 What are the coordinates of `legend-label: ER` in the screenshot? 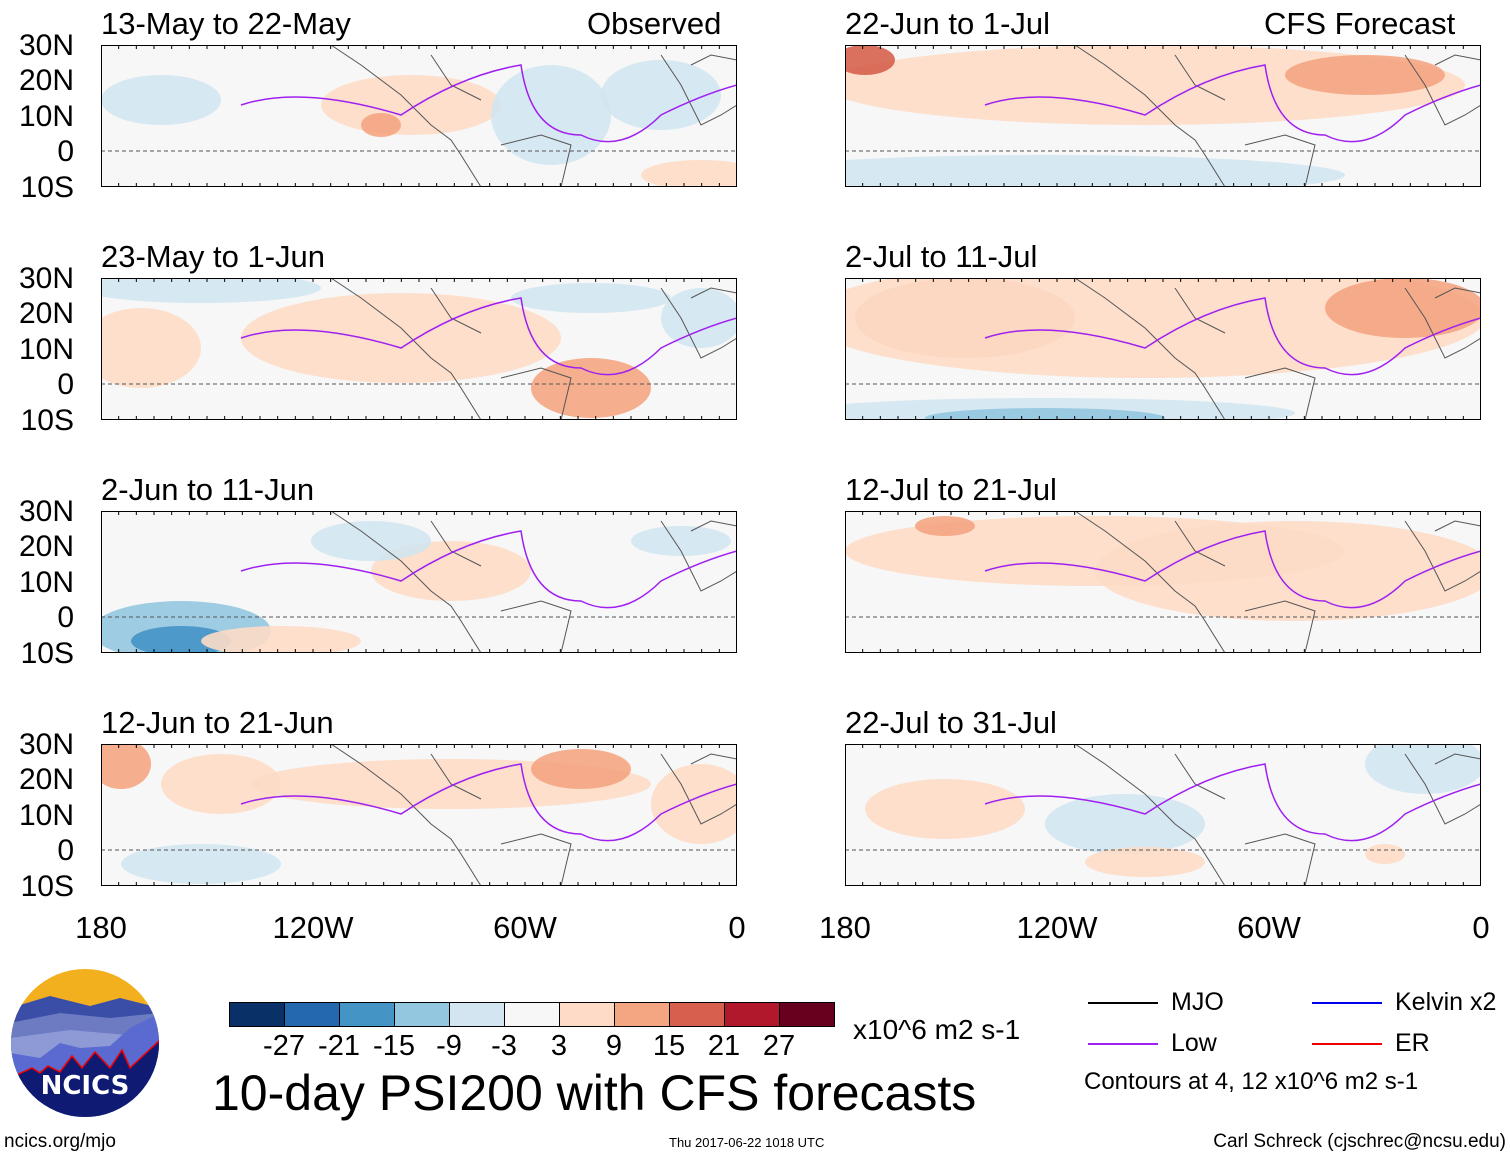 It's located at (1412, 1043).